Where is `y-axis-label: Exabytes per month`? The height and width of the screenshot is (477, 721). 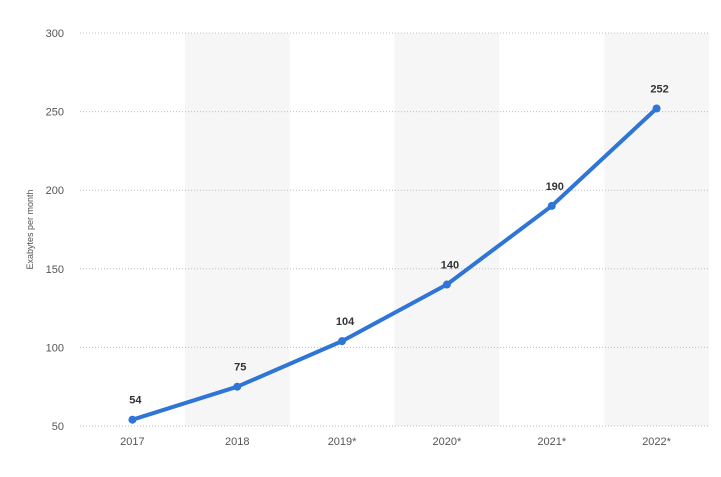 y-axis-label: Exabytes per month is located at coordinates (30, 229).